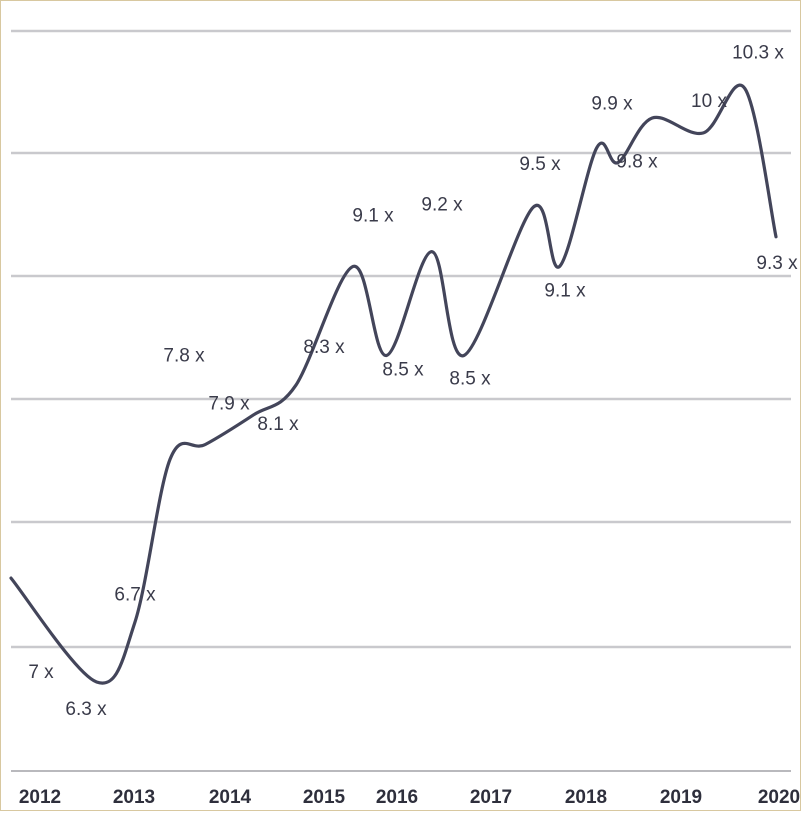 This screenshot has height=813, width=803. Describe the element at coordinates (758, 52) in the screenshot. I see `data-label: 10.3 x` at that location.